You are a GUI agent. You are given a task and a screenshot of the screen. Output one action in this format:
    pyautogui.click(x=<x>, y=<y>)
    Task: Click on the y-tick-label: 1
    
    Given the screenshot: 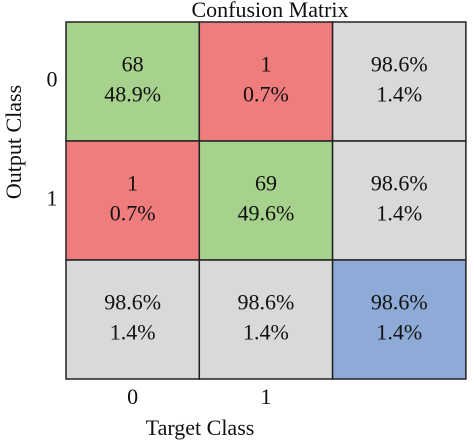 What is the action you would take?
    pyautogui.click(x=52, y=198)
    